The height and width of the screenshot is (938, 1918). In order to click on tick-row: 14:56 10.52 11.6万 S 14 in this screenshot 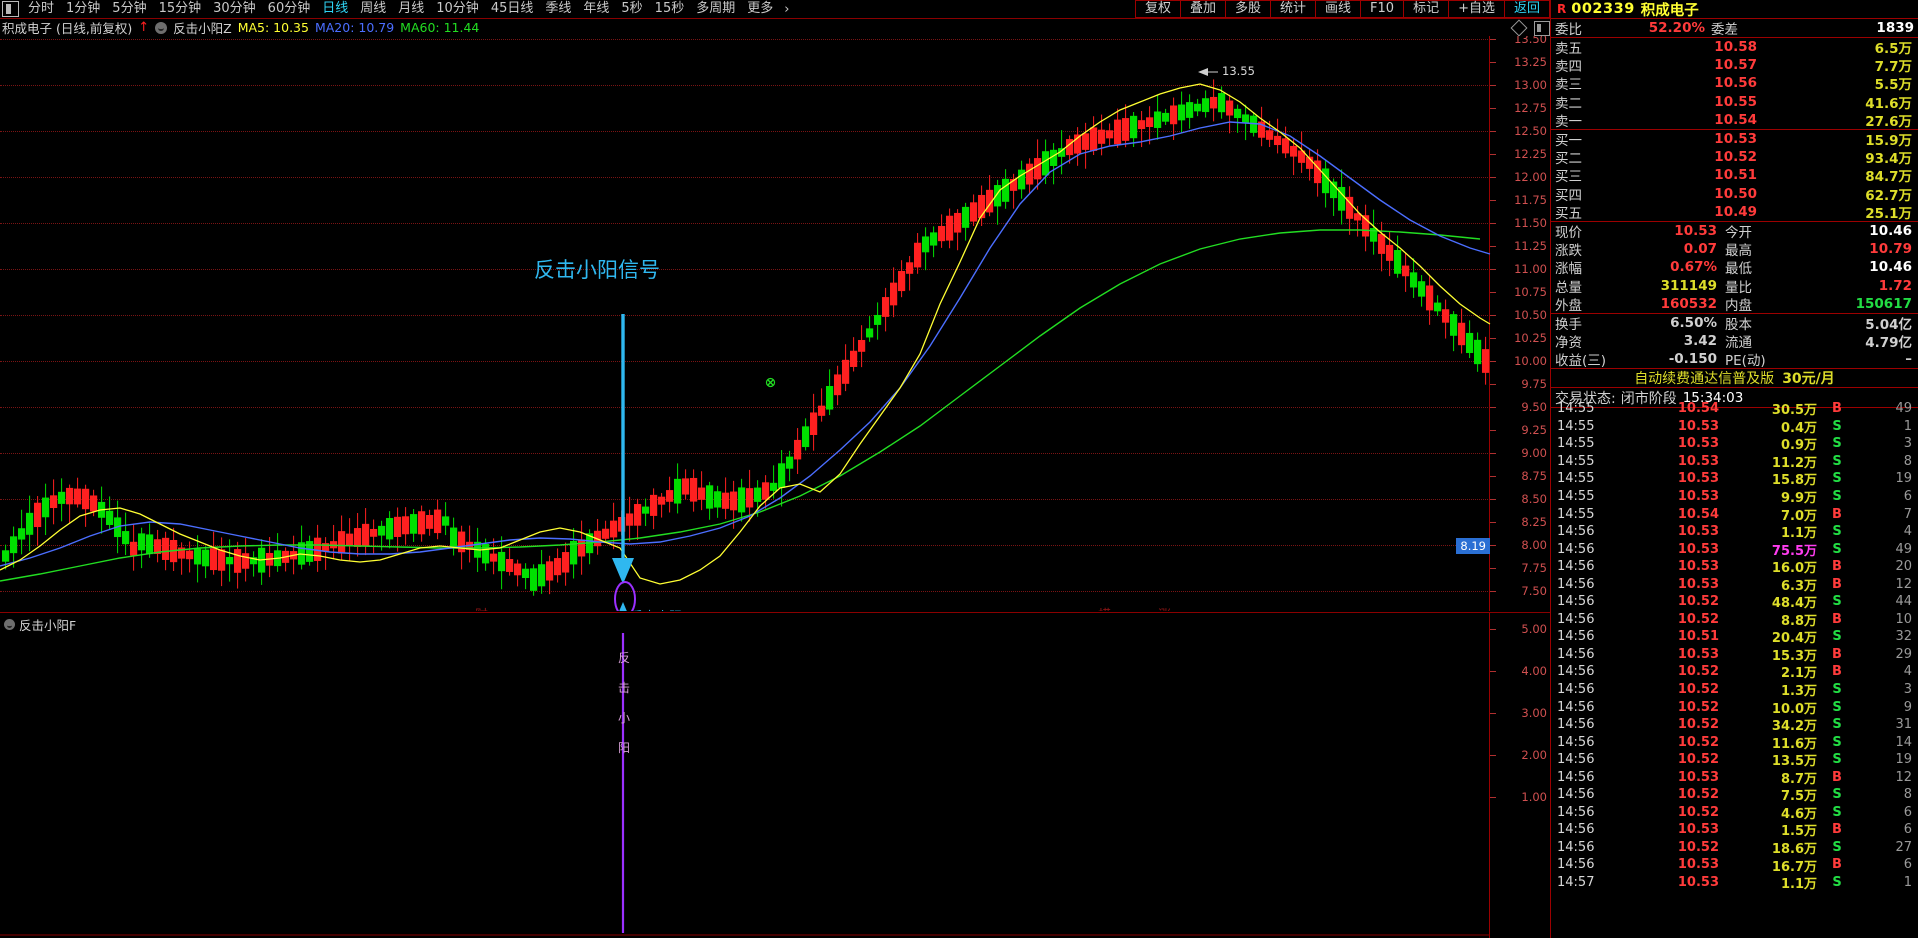, I will do `click(1734, 742)`.